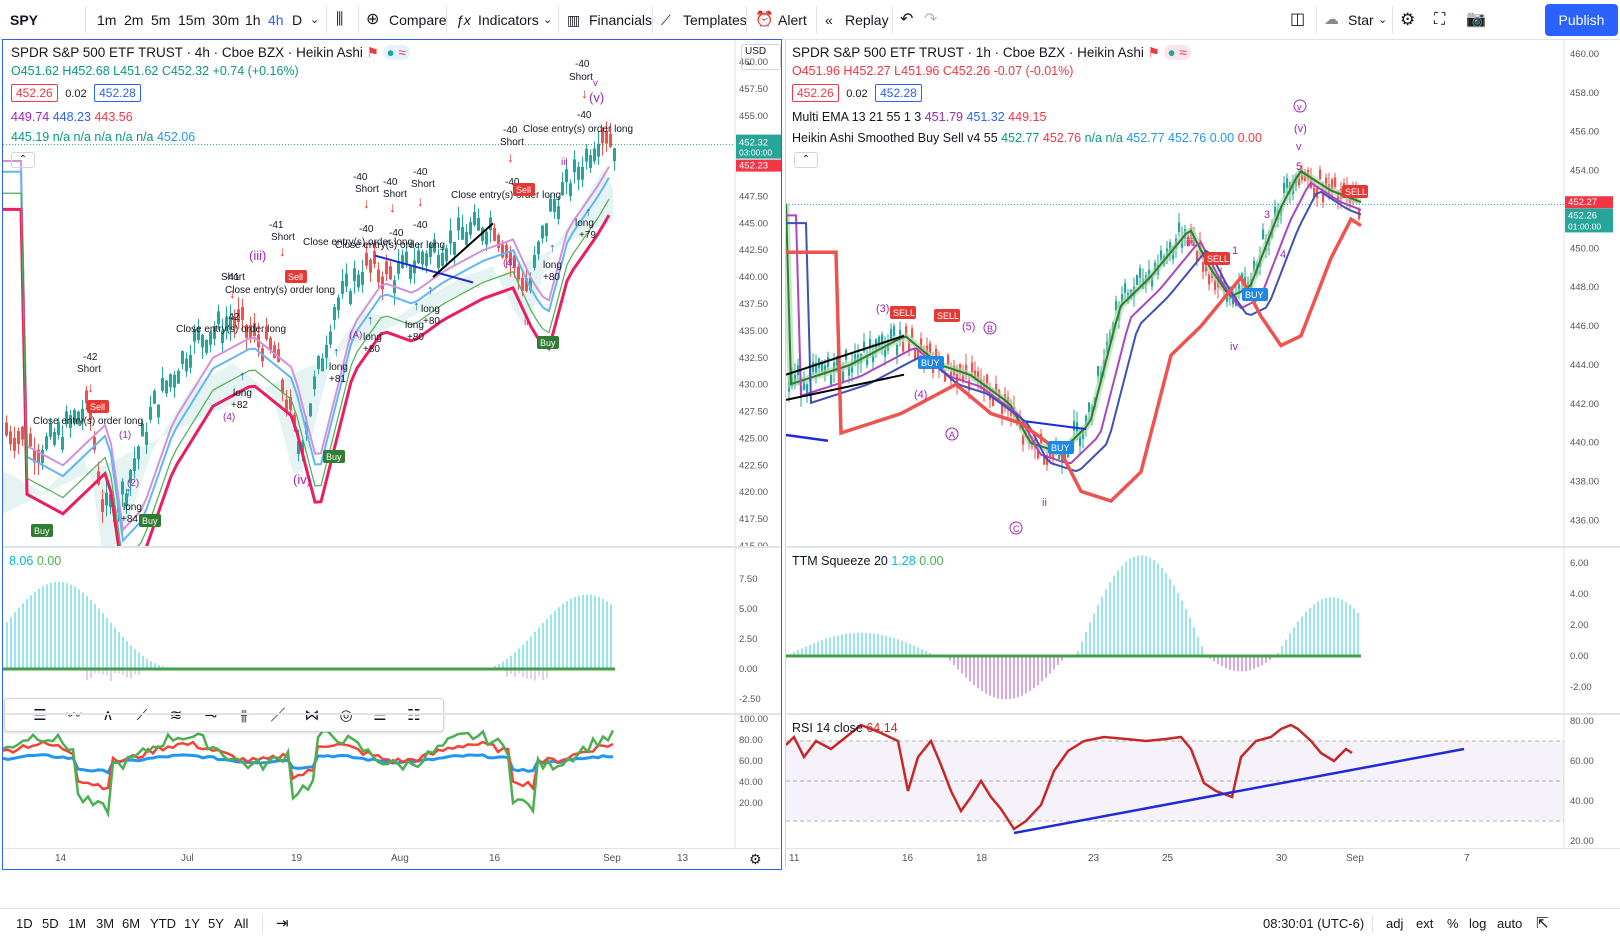 Image resolution: width=1620 pixels, height=938 pixels. I want to click on right-rsi-pane: 80.00 60.00 40.00 20.00 RSI 14 close 64.14, so click(1202, 781).